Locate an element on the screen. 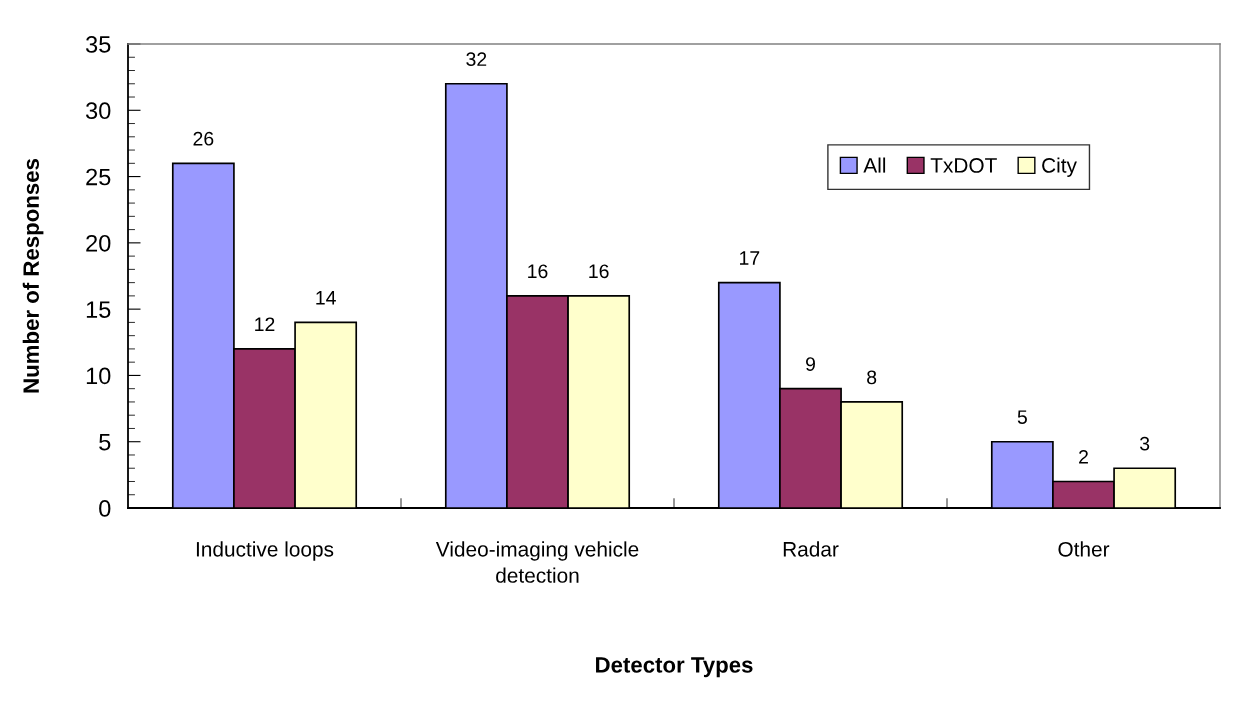 The width and height of the screenshot is (1236, 716). data-label: 5 is located at coordinates (1022, 417).